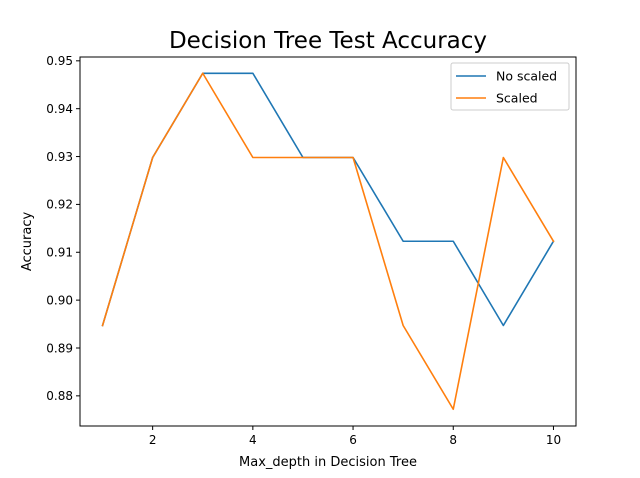 The height and width of the screenshot is (478, 640). What do you see at coordinates (328, 462) in the screenshot?
I see `x-axis-label: Max_depth in Decision Tree` at bounding box center [328, 462].